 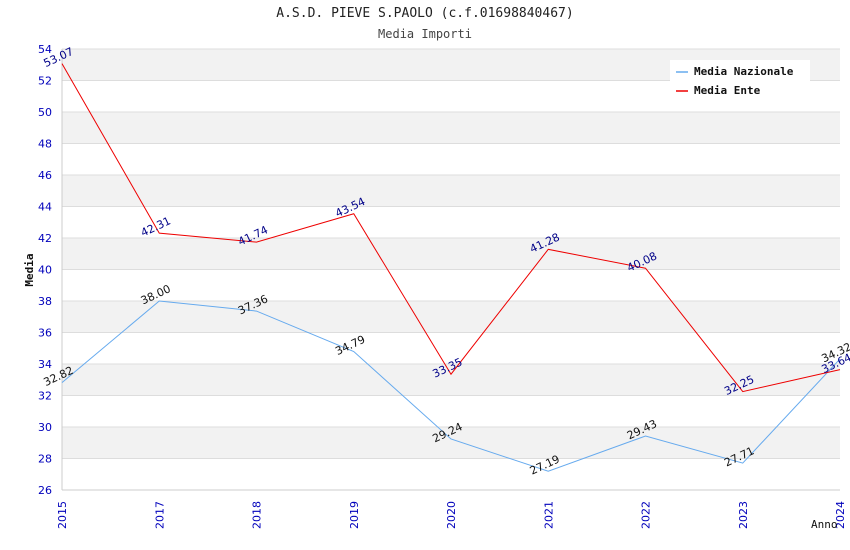 I want to click on x-tick-label: 2022, so click(x=646, y=515).